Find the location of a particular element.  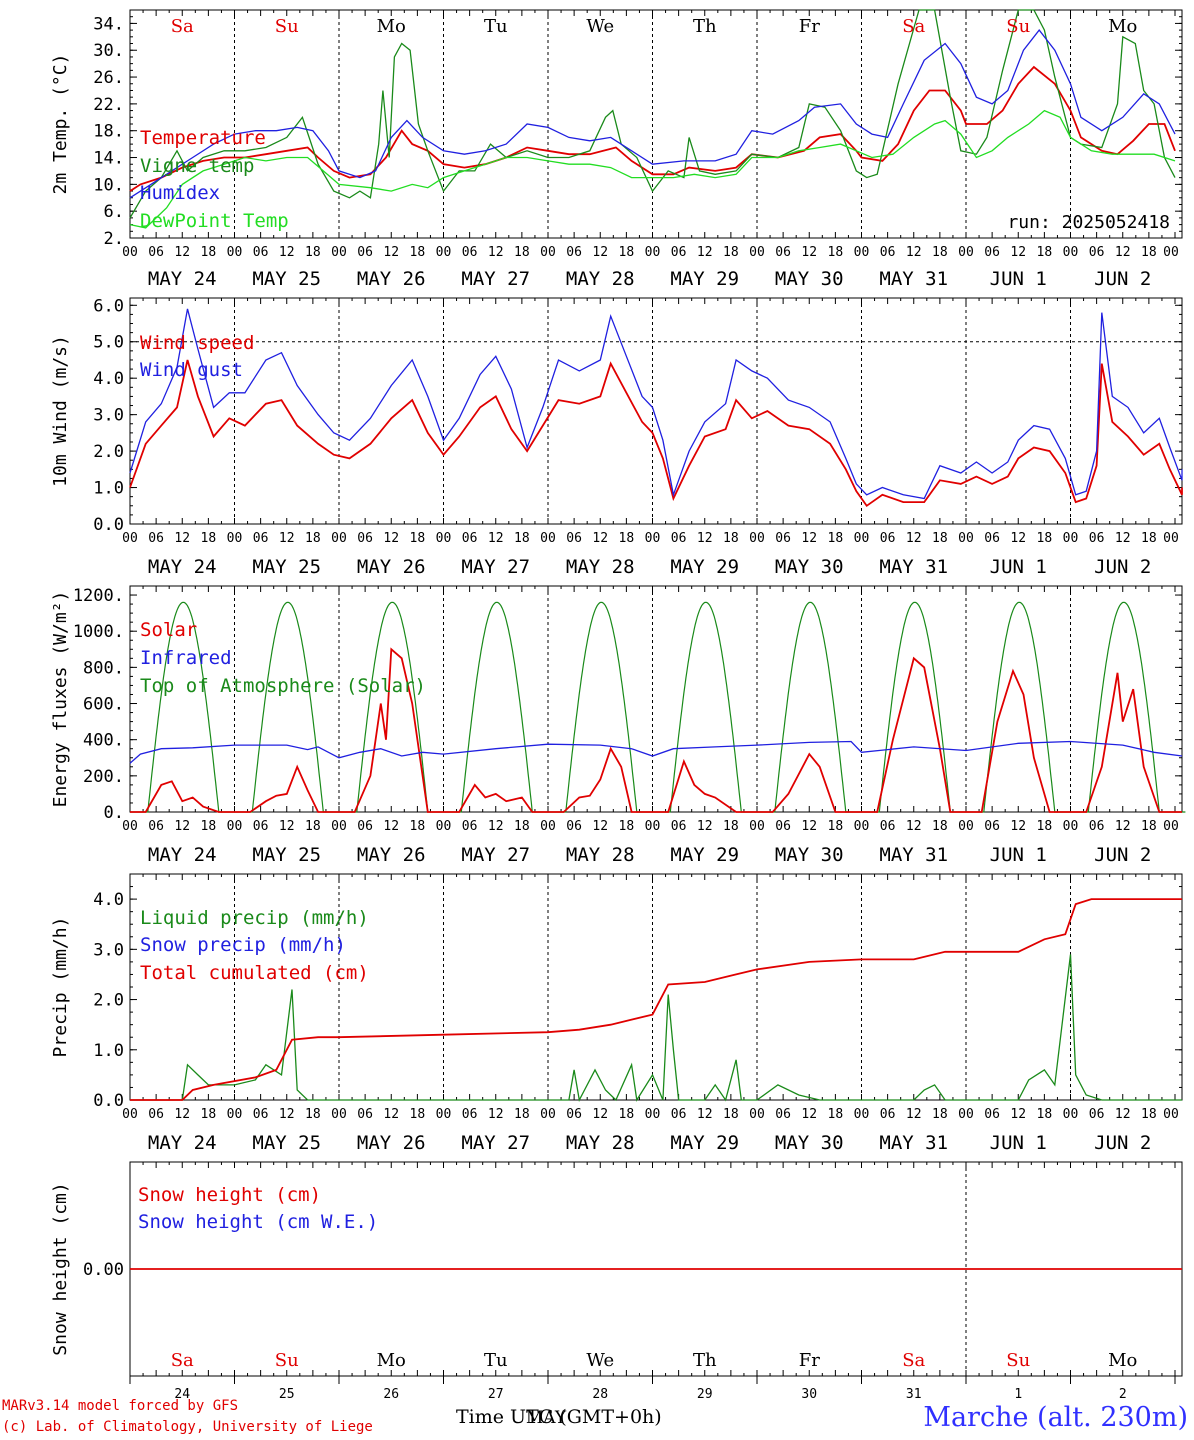

date-label: MAY 31 is located at coordinates (913, 279).